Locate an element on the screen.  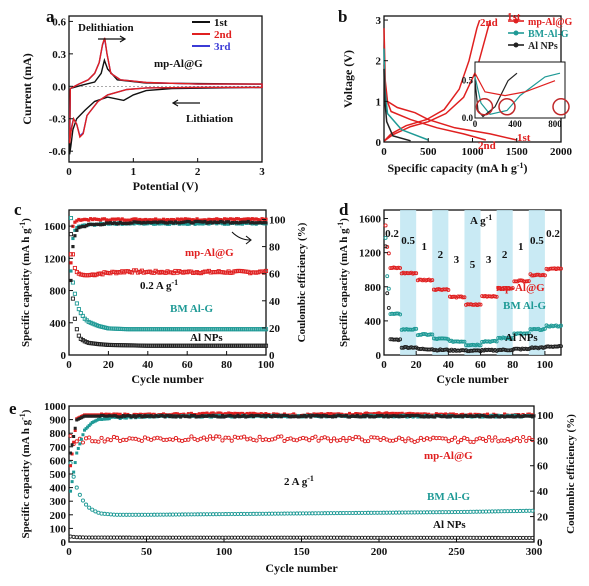
rate-value-label: 2 is located at coordinates (505, 255).